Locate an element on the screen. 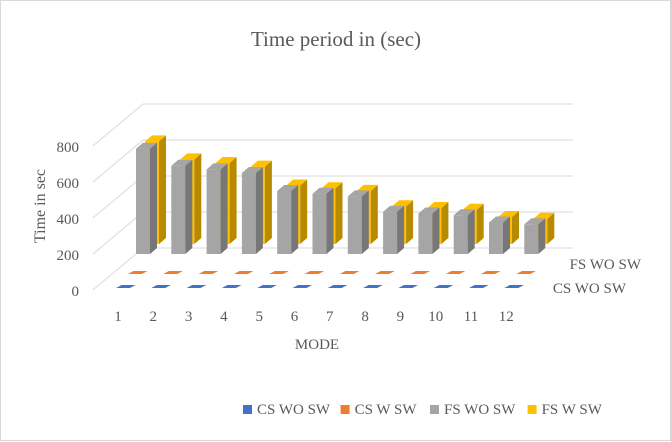 The height and width of the screenshot is (442, 671). legend-item: FS WO SW is located at coordinates (473, 410).